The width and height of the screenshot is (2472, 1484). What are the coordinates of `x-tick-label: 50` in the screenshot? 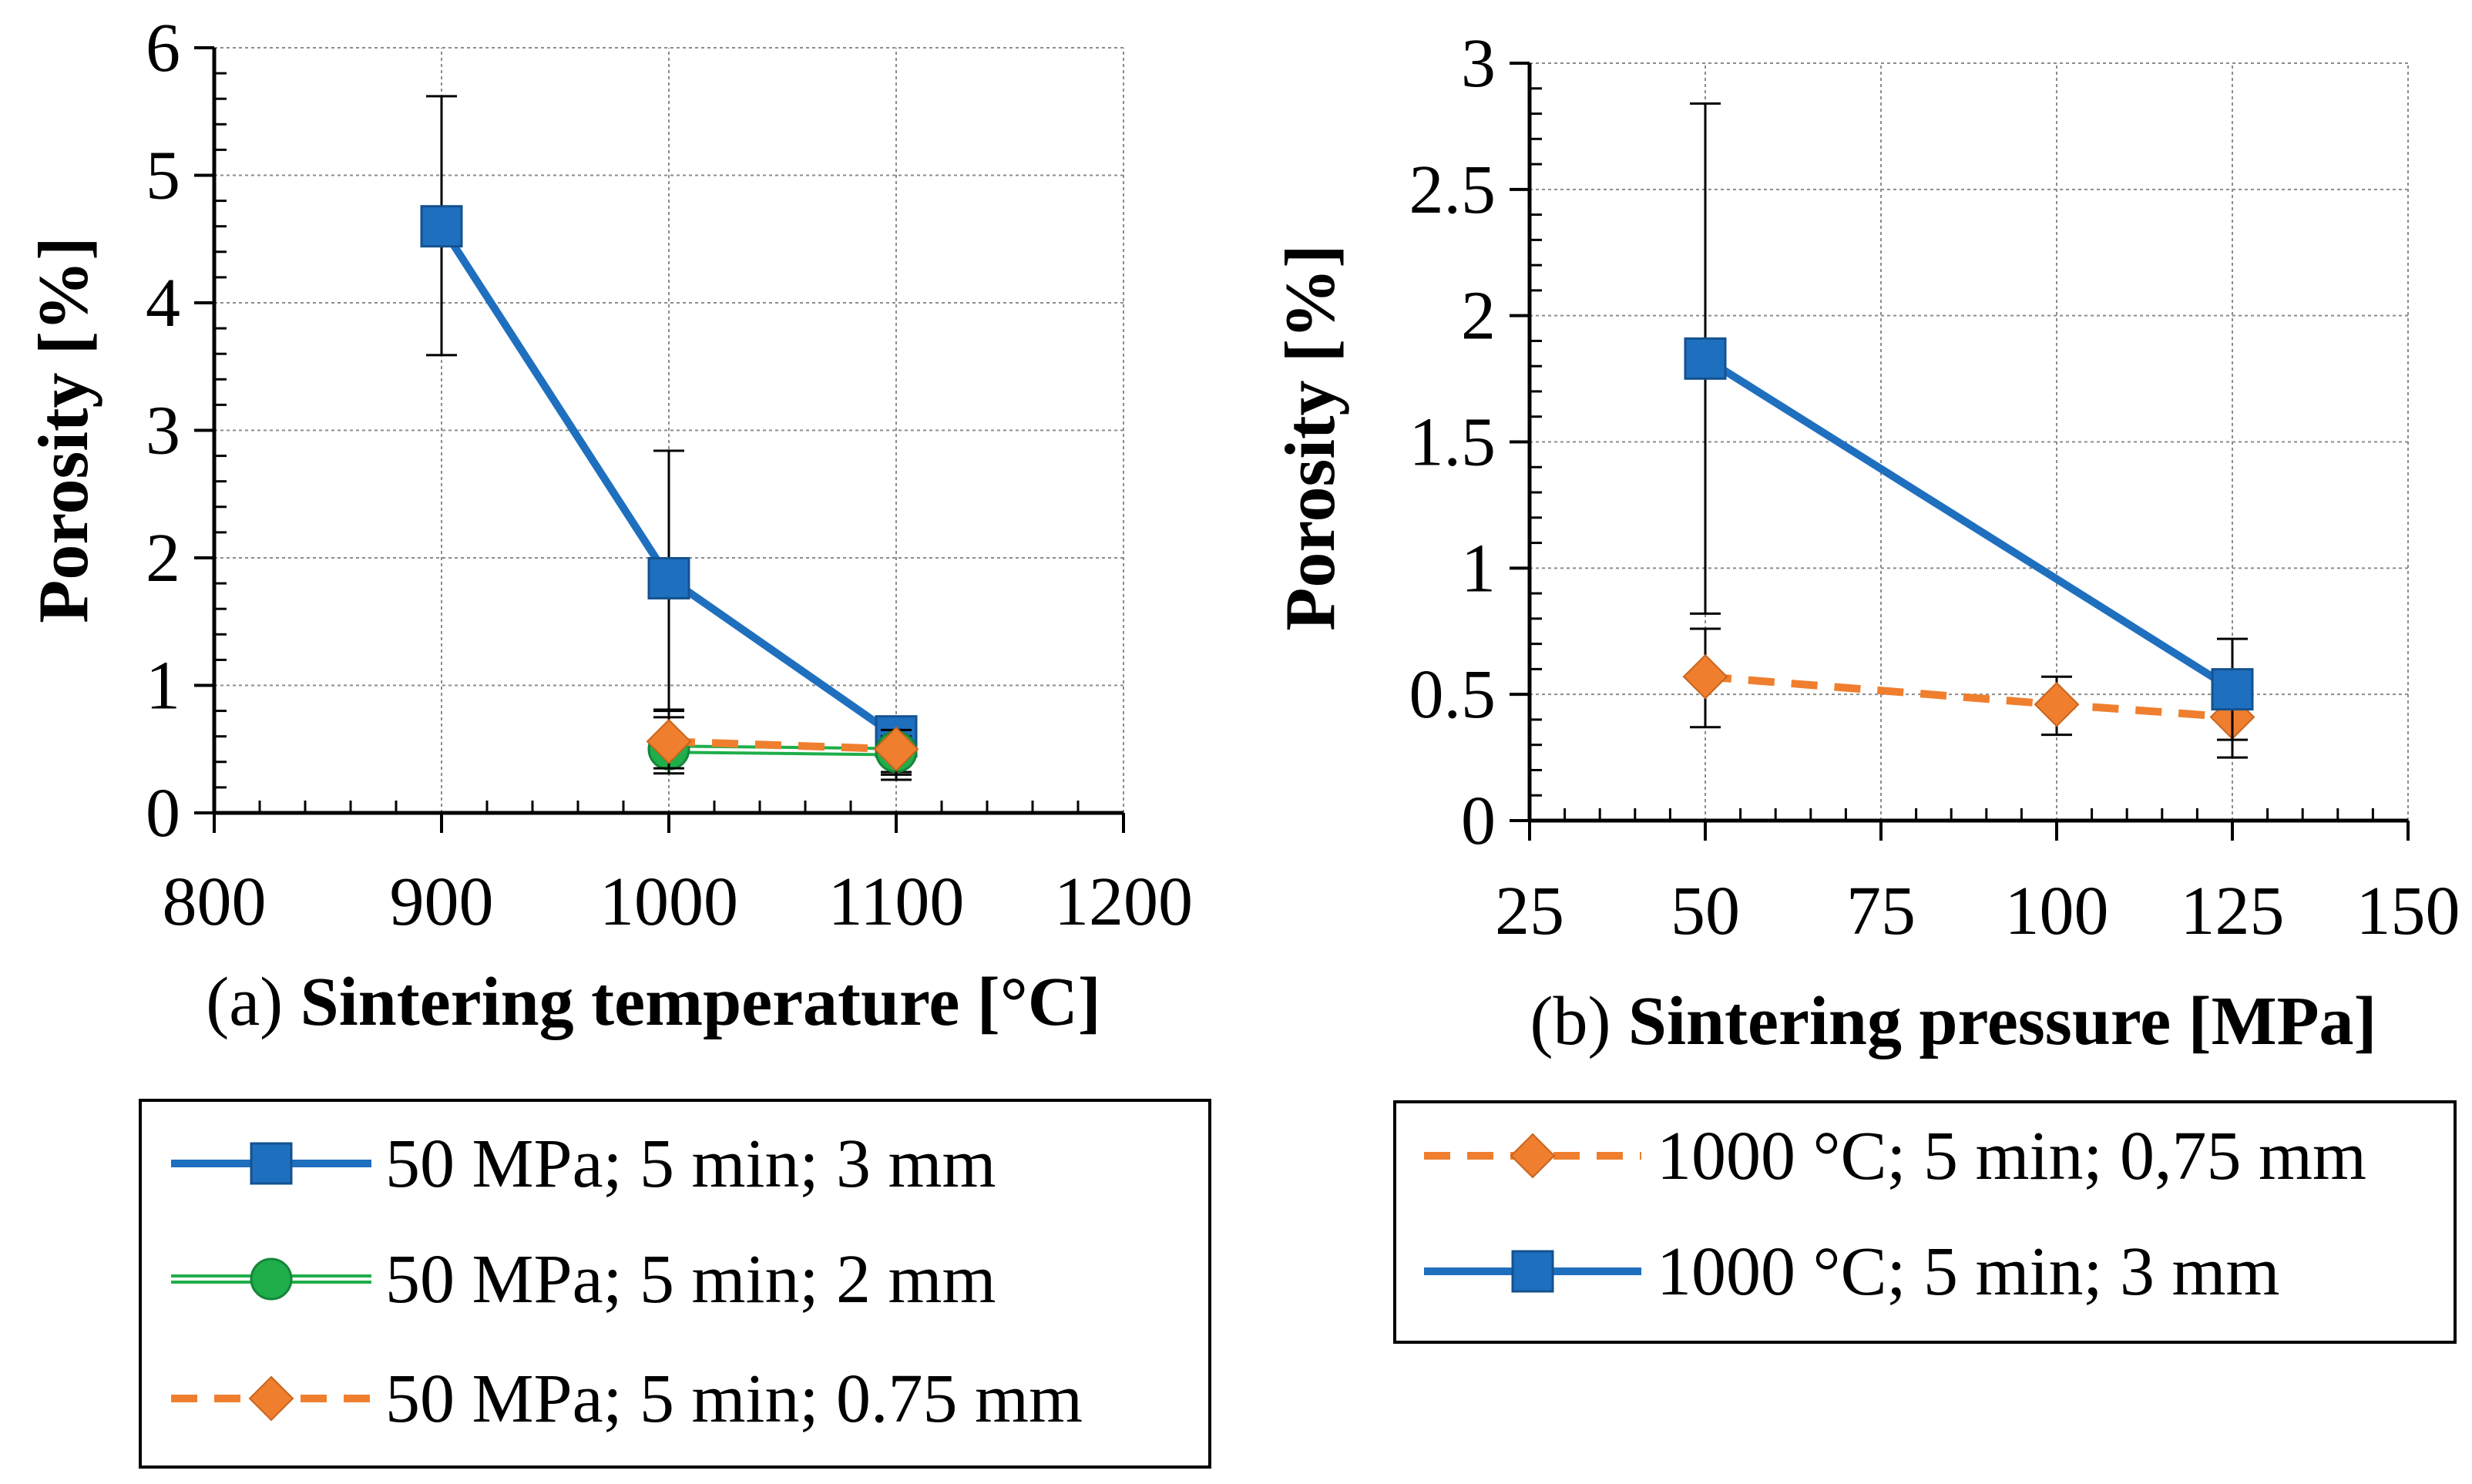 It's located at (1705, 911).